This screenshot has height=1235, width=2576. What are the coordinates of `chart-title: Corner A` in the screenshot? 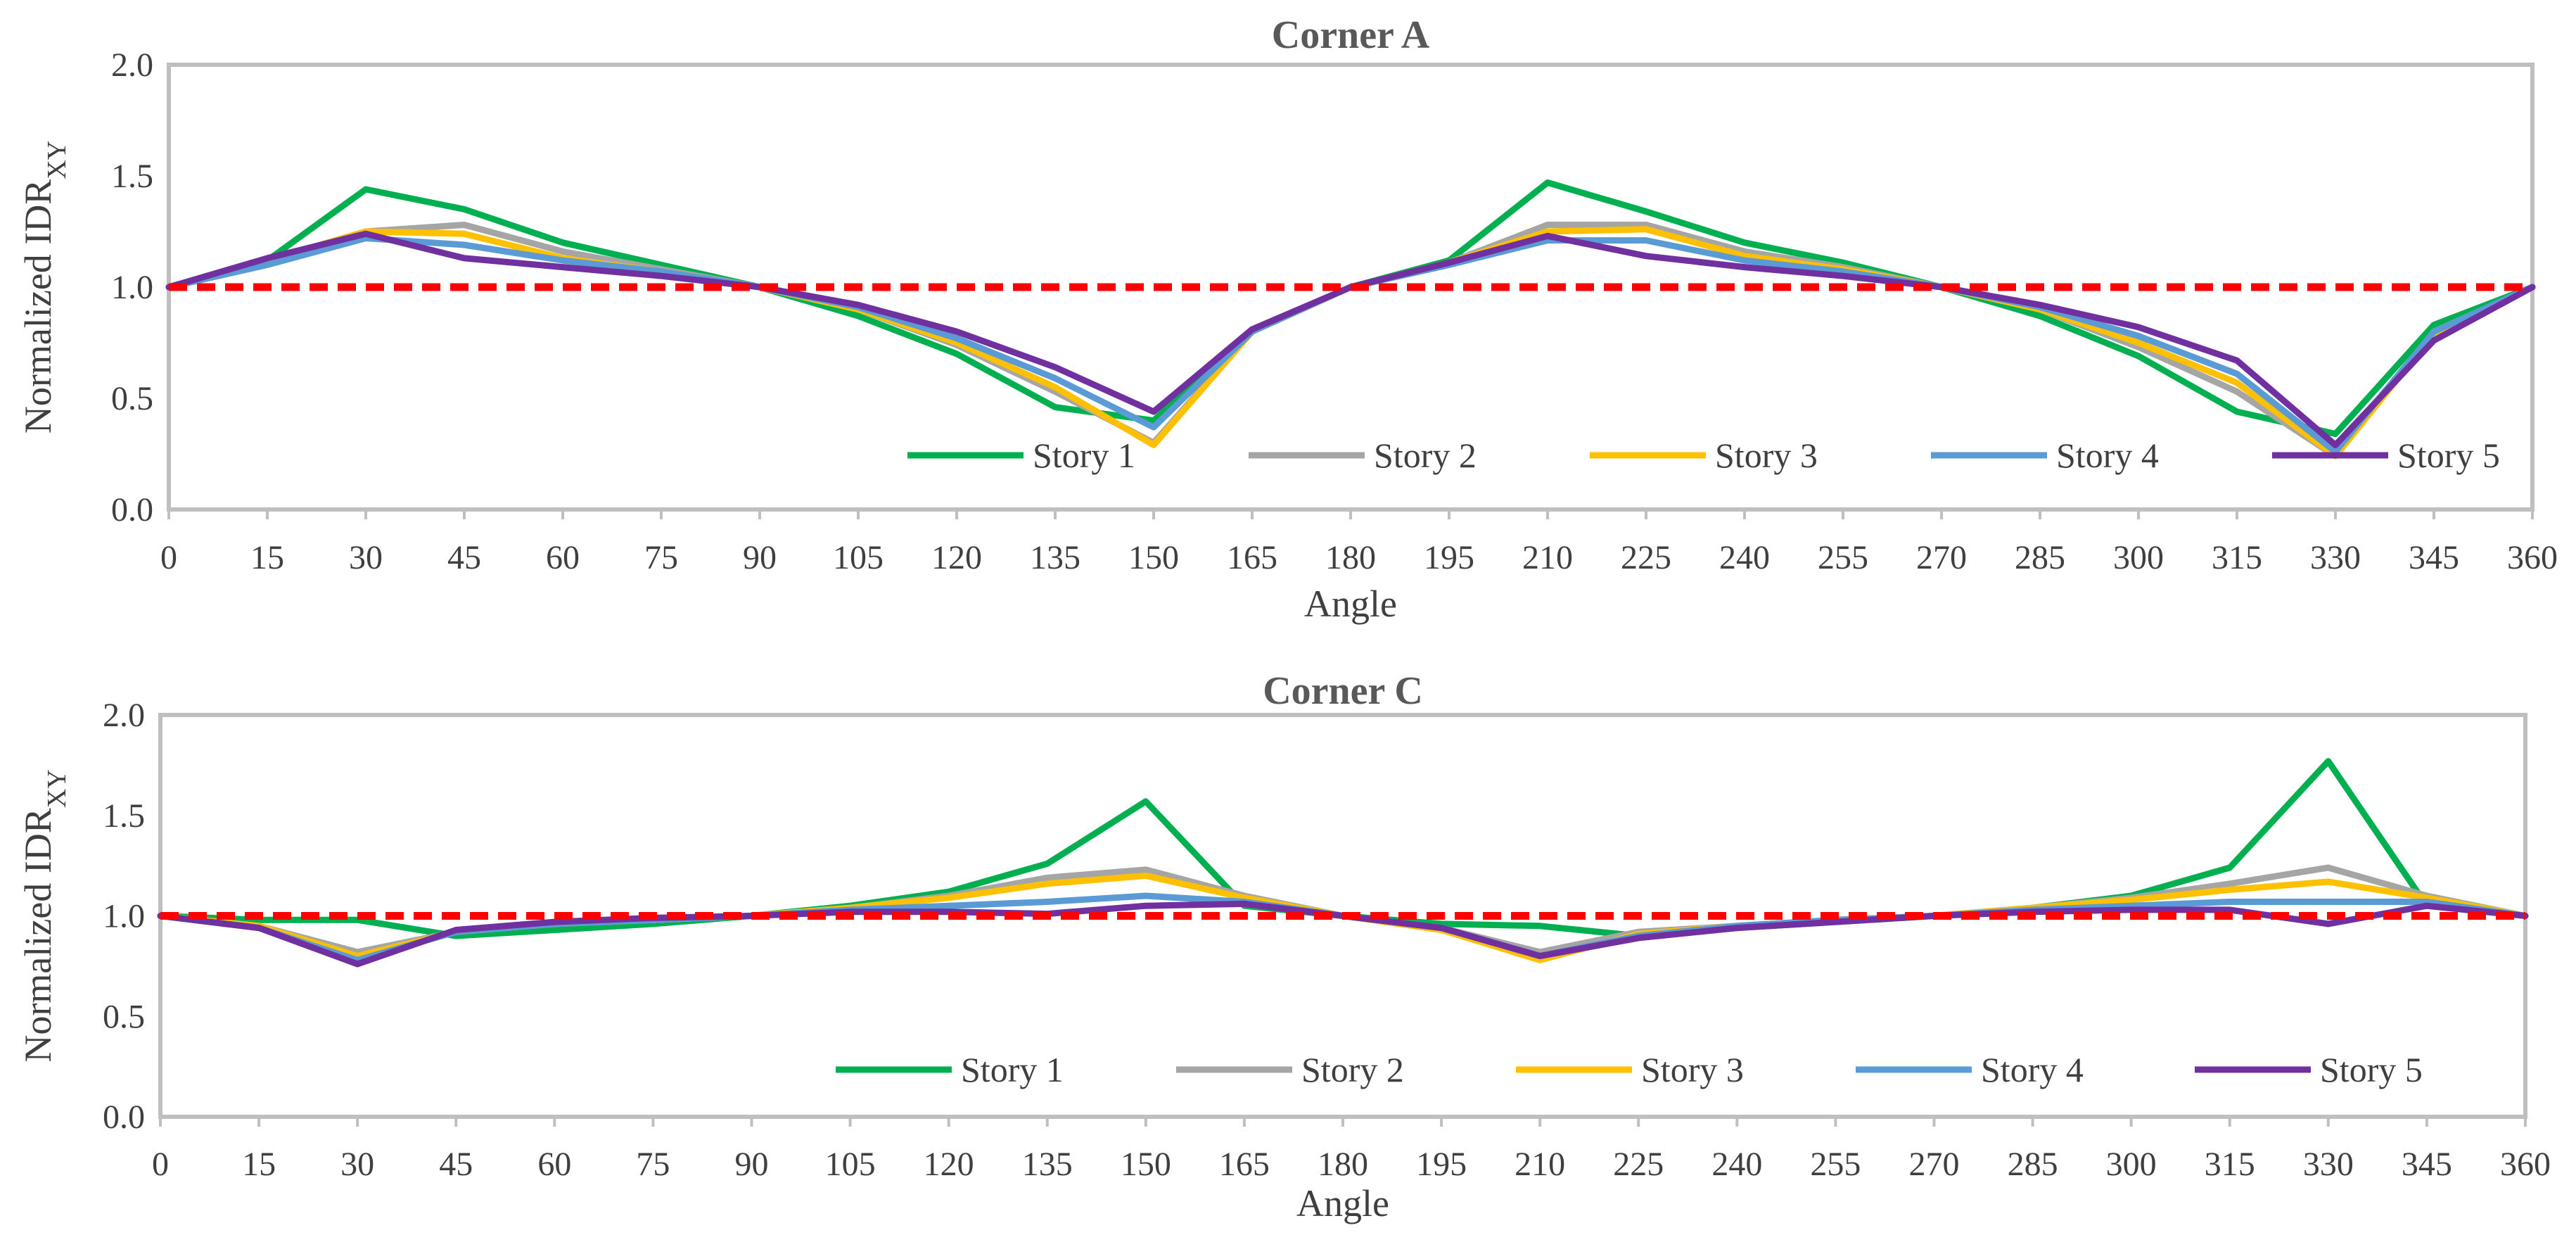 It's located at (1351, 35).